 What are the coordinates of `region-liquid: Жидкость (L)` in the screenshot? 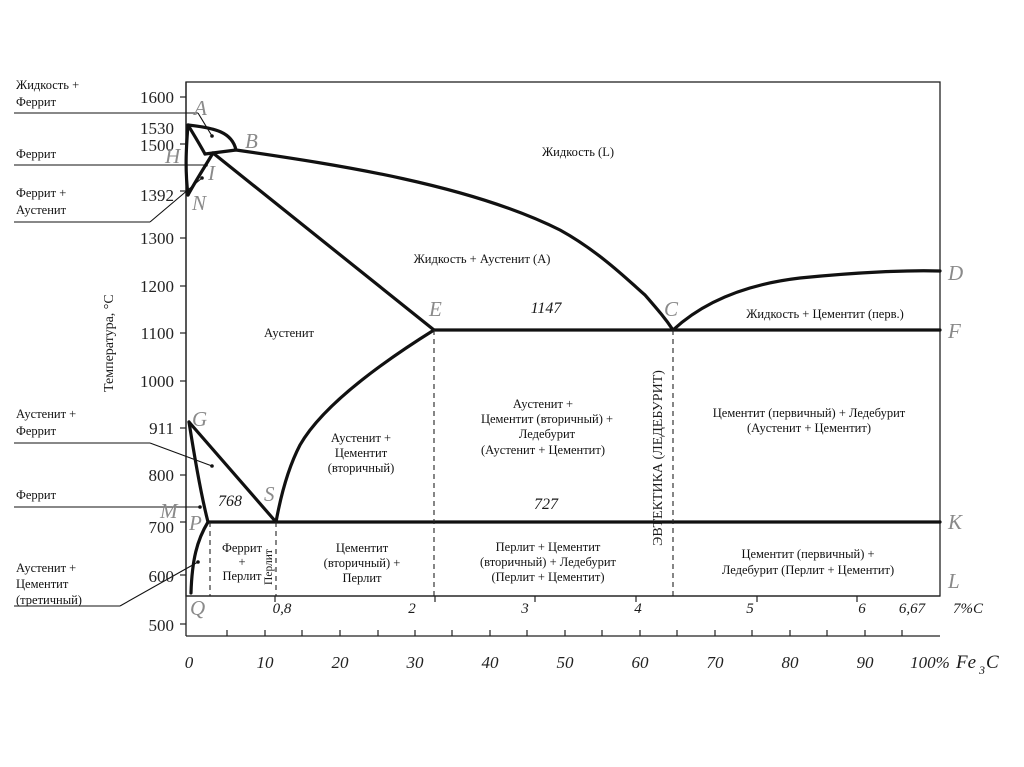 It's located at (578, 152).